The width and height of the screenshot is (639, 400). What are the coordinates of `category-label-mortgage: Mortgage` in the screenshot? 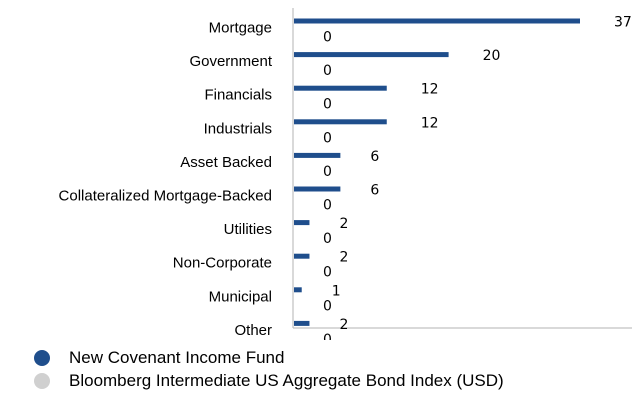 It's located at (240, 28).